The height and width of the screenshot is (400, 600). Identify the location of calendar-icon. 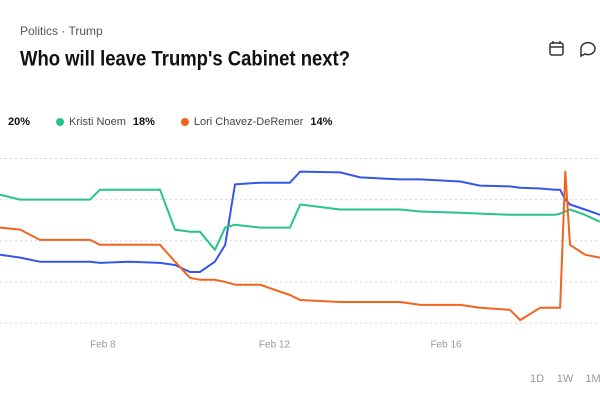
(556, 48).